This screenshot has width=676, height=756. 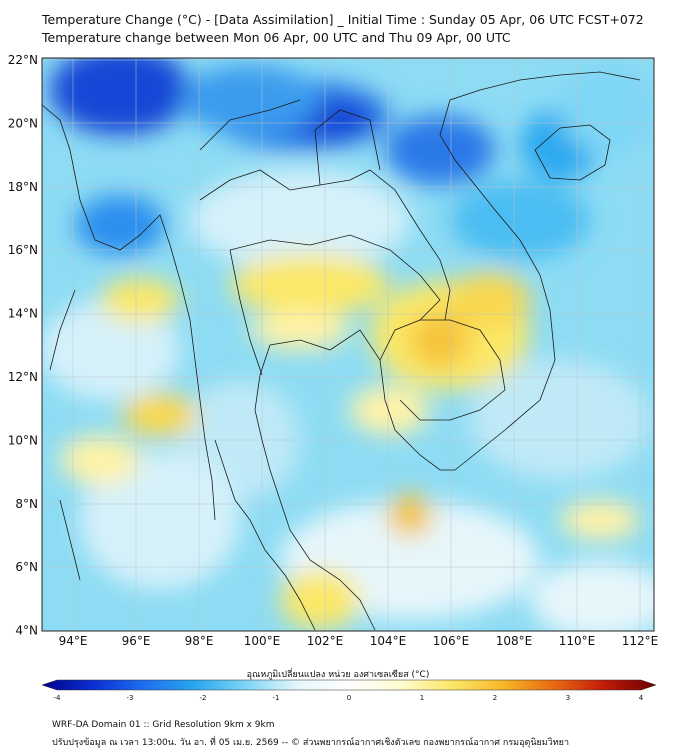 I want to click on lat-label: 14°N, so click(x=23, y=314).